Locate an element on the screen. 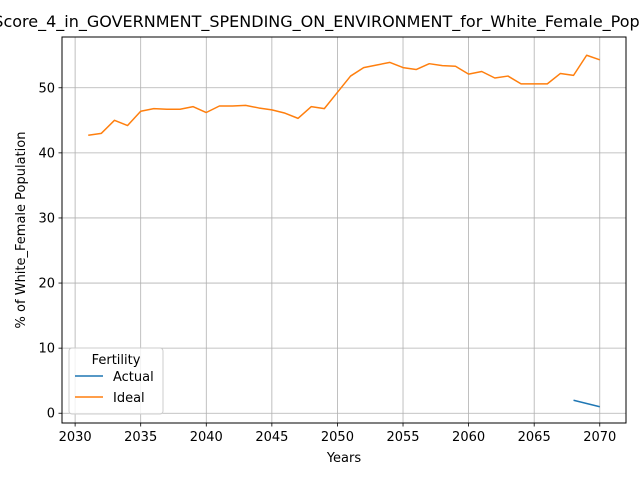 The width and height of the screenshot is (640, 480). y-tick-label: 50 is located at coordinates (46, 88).